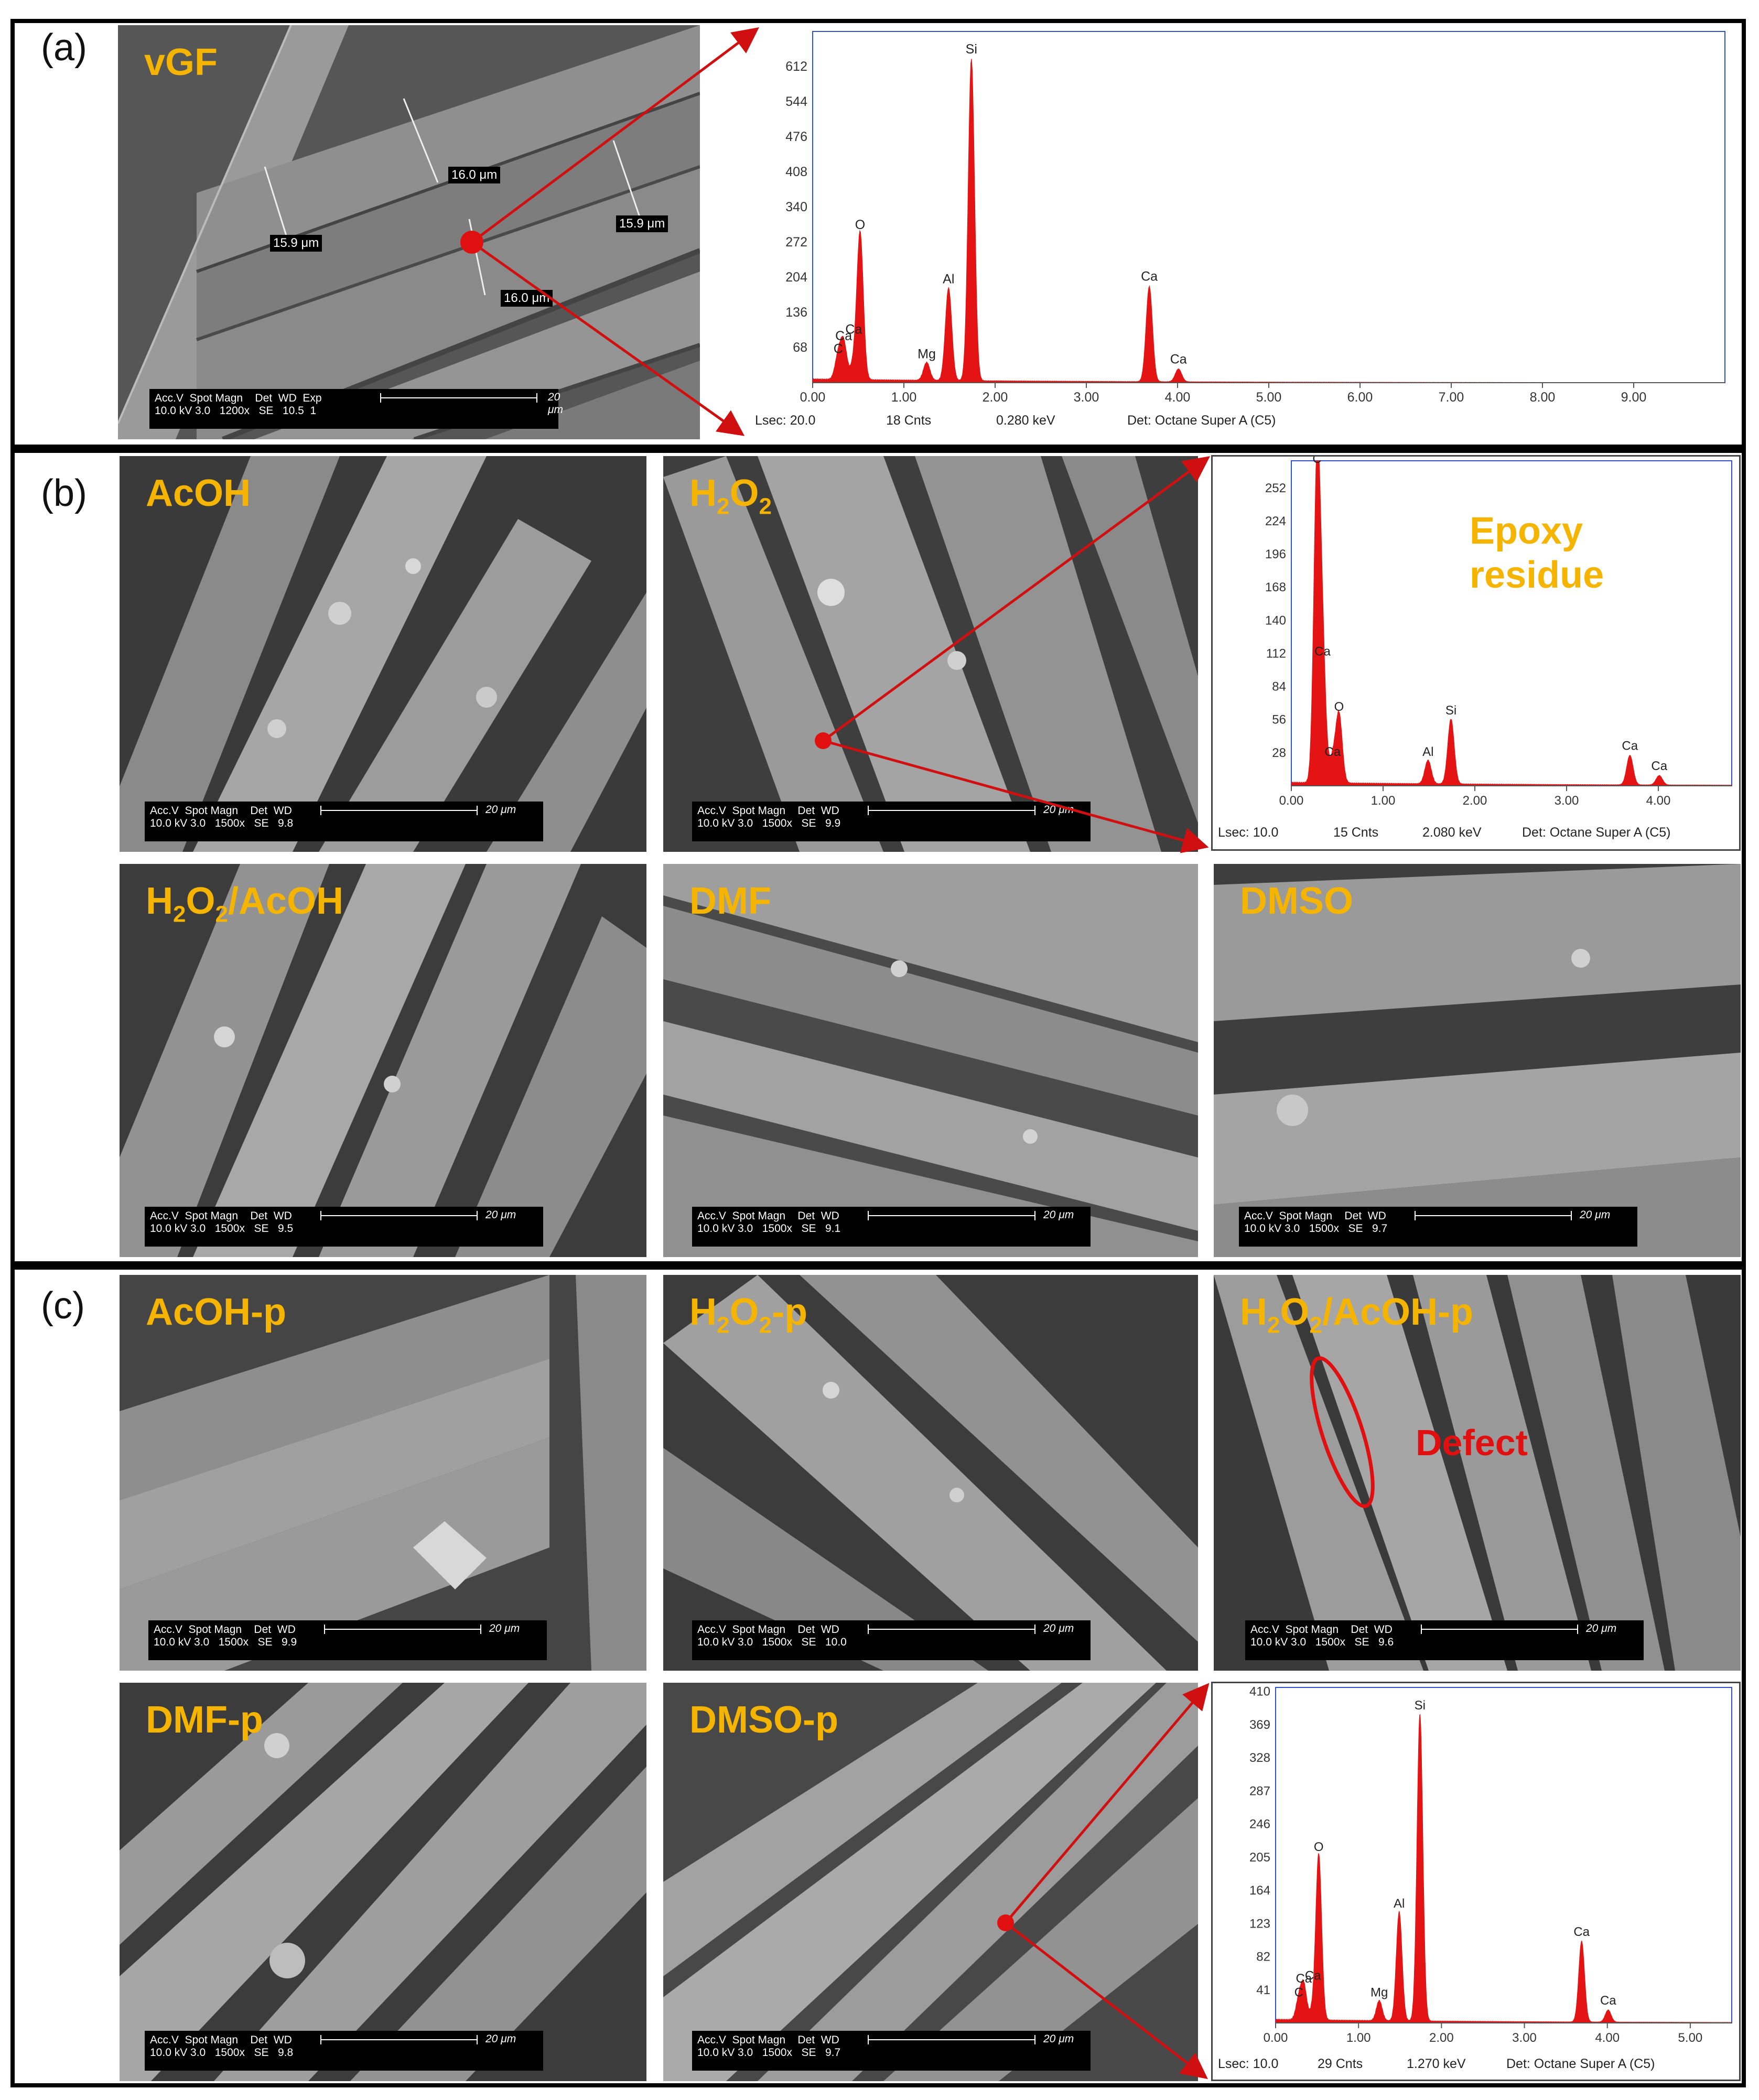  Describe the element at coordinates (796, 172) in the screenshot. I see `y-tick-label: 408` at that location.